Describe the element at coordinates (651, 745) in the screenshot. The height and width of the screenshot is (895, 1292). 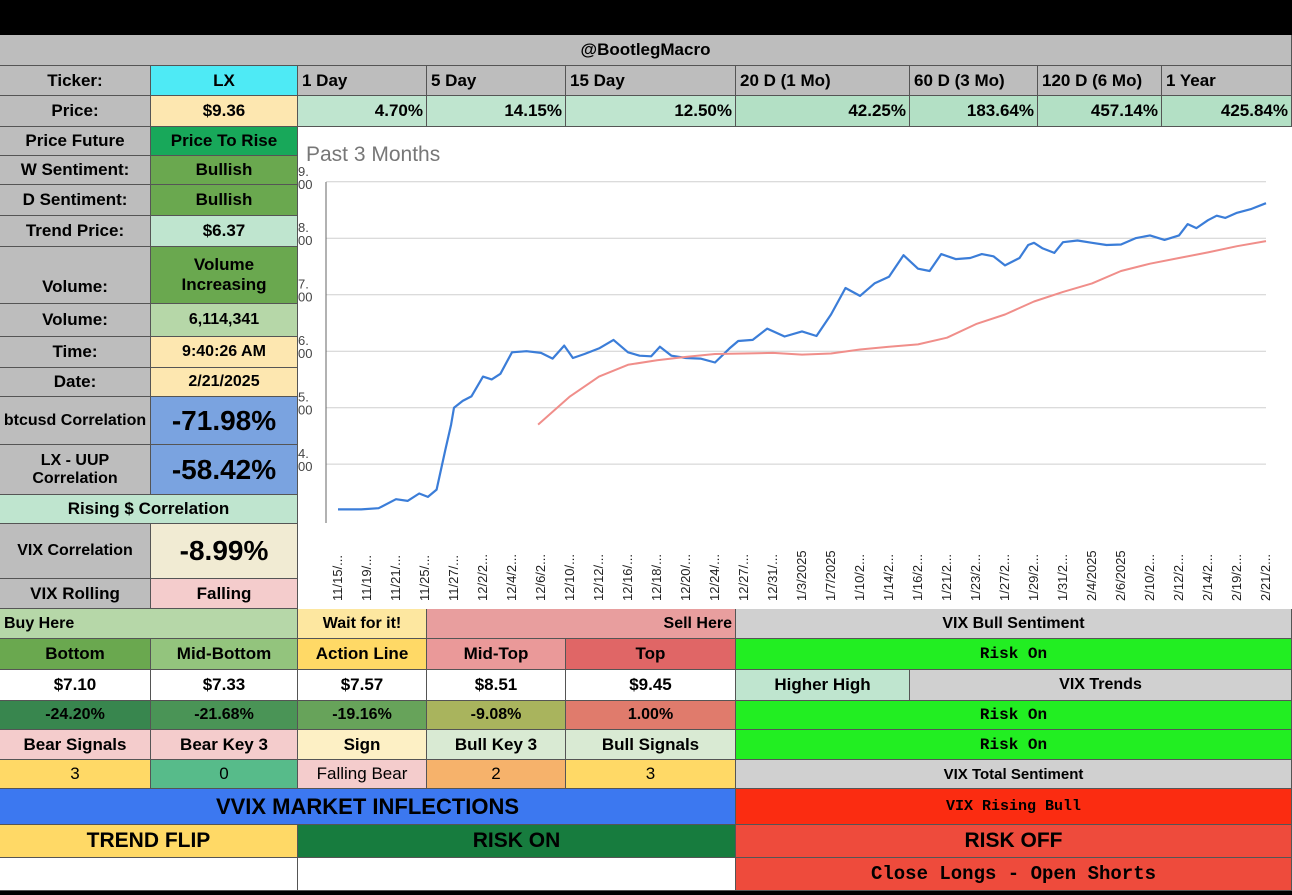
I see `signal-header-bull-signals: Bull Signals` at that location.